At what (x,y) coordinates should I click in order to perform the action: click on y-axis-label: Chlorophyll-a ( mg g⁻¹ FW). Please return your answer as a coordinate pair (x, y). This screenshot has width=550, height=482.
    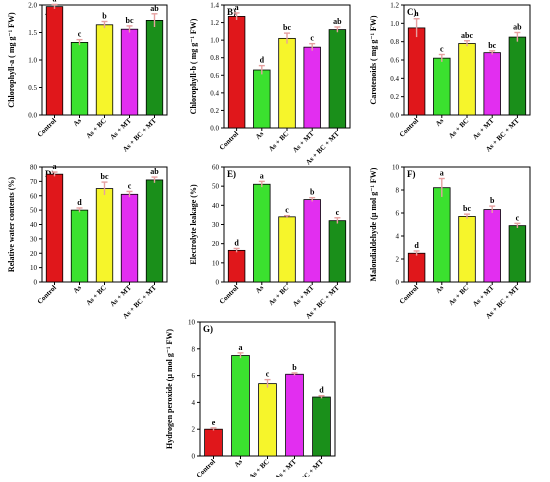
    Looking at the image, I should click on (11, 60).